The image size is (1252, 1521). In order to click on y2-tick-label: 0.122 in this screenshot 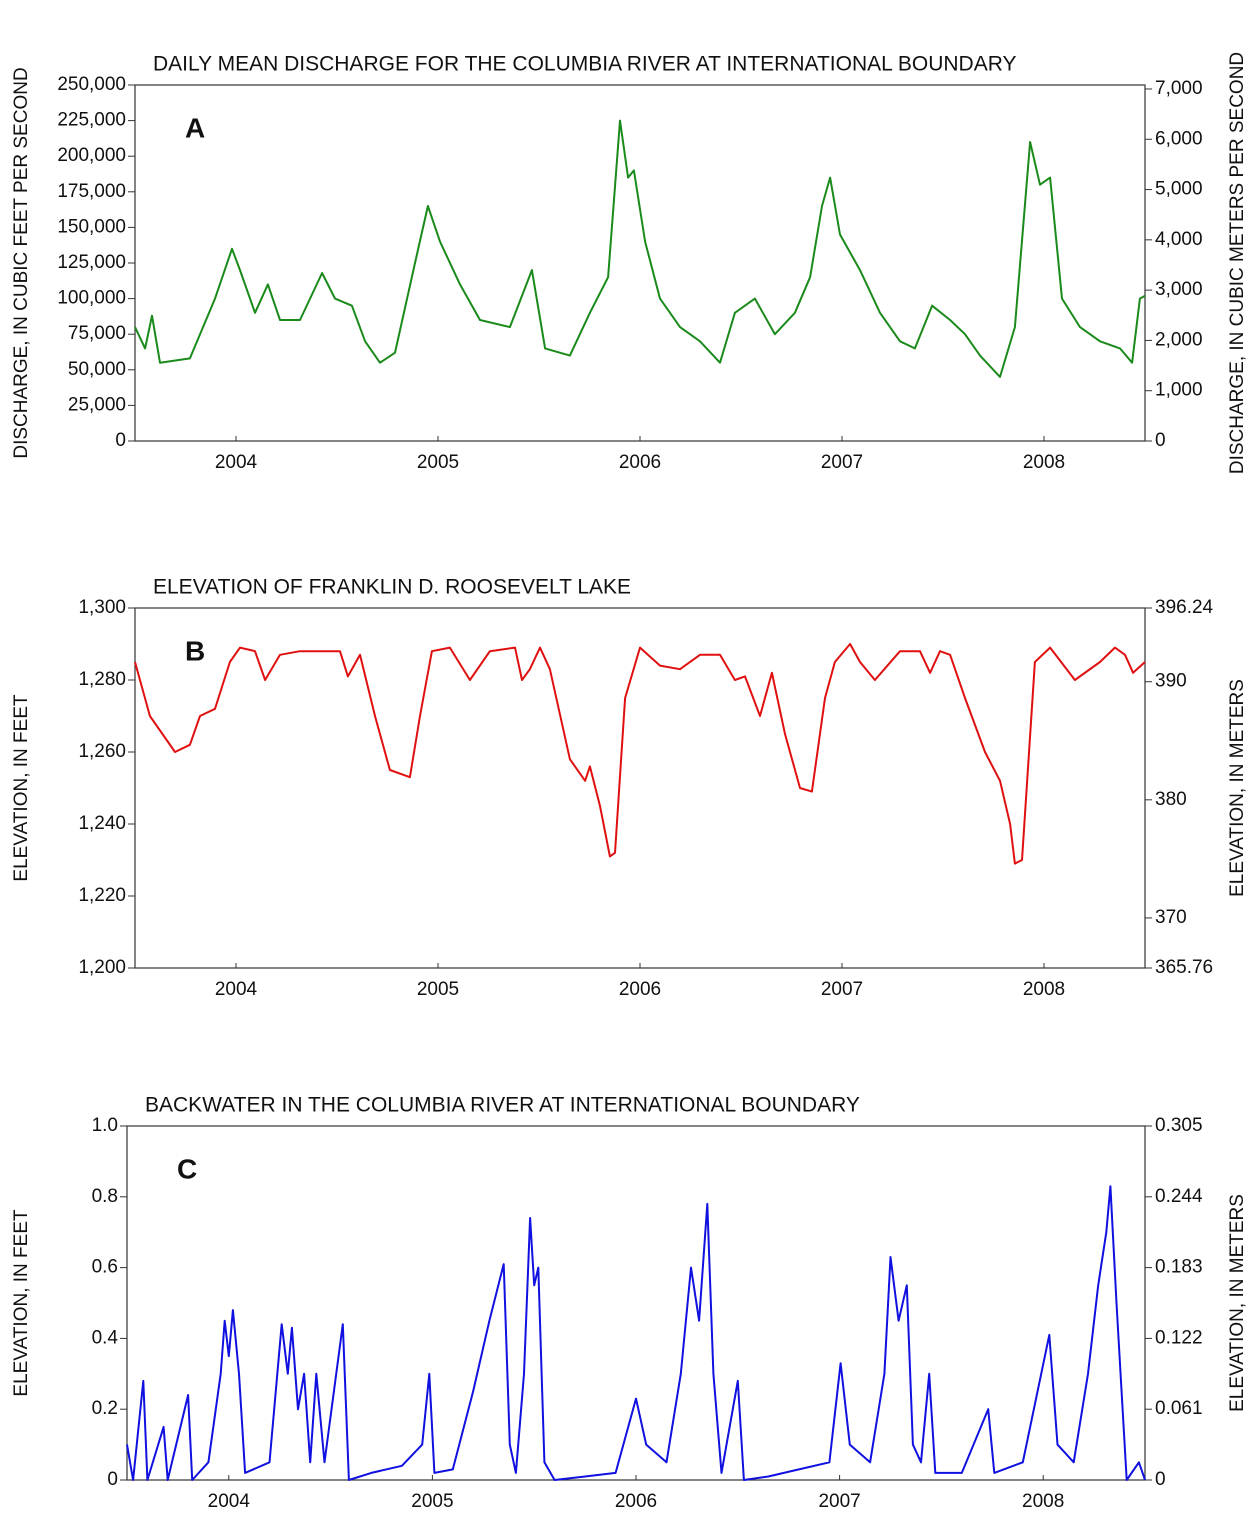, I will do `click(1179, 1337)`.